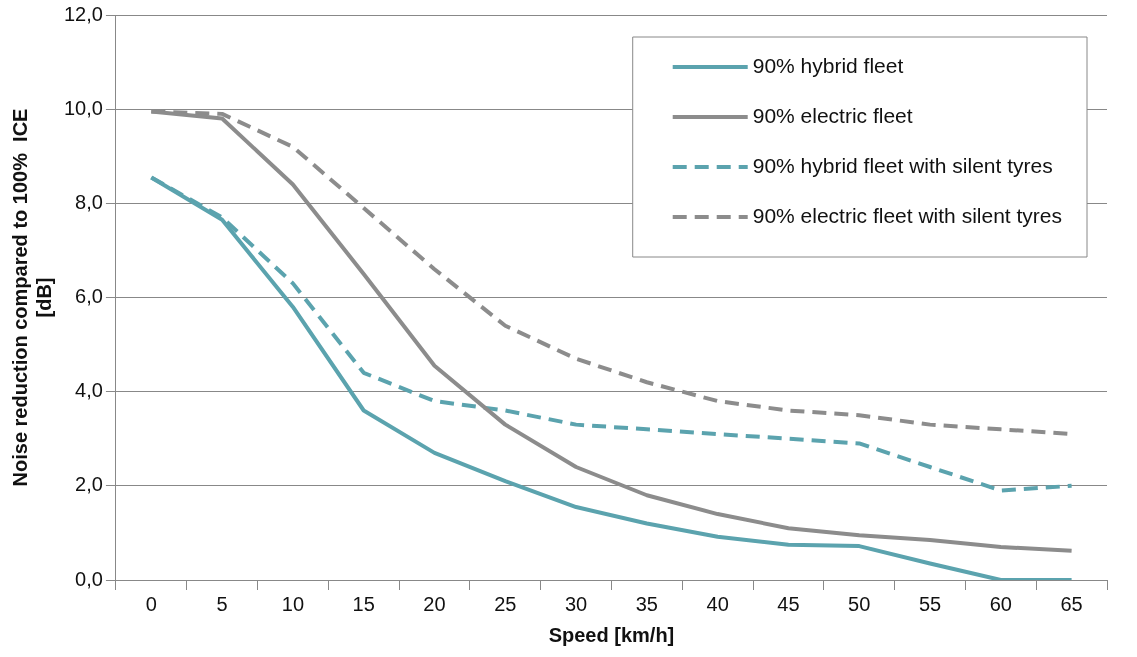 Image resolution: width=1137 pixels, height=657 pixels. What do you see at coordinates (89, 578) in the screenshot?
I see `y-tick-label: 0,0` at bounding box center [89, 578].